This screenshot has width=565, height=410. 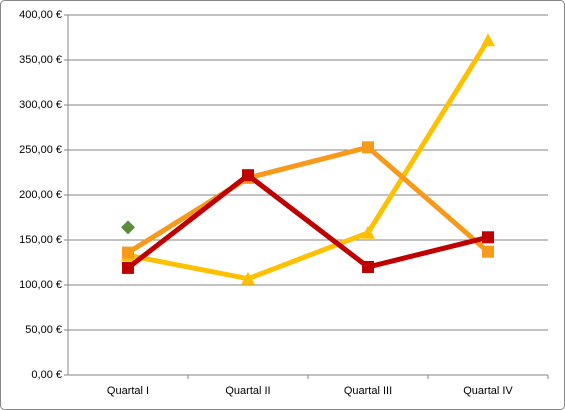 I want to click on y-tick-label: 0,00 €, so click(x=46, y=375).